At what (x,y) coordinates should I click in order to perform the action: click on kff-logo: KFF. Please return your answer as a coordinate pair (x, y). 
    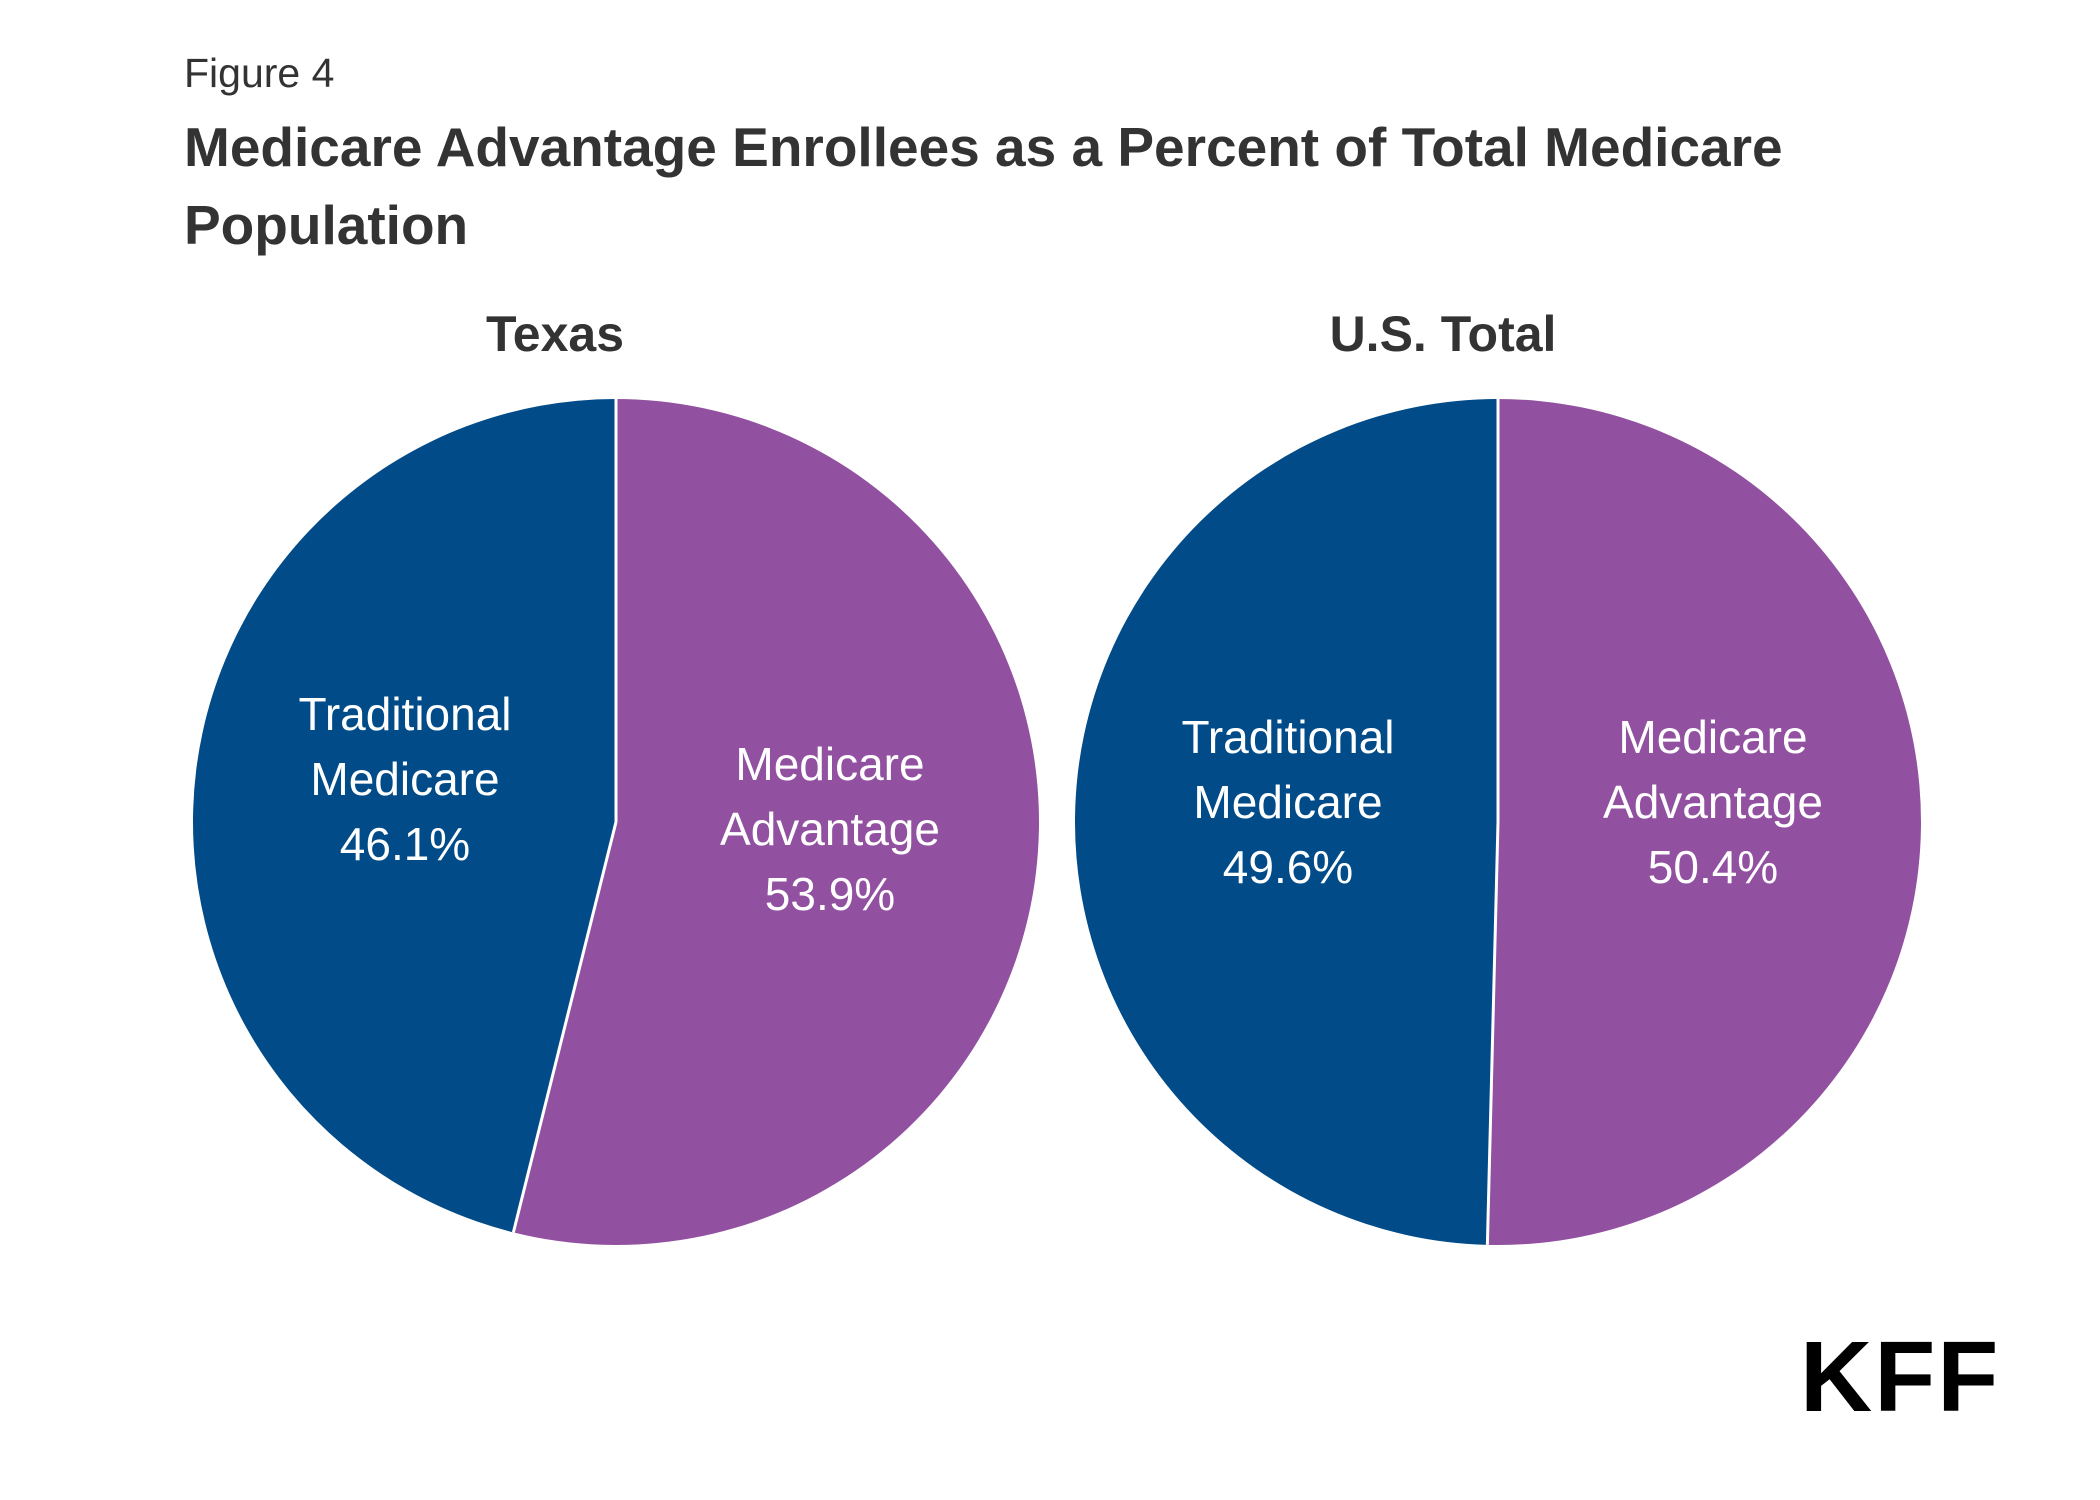
    Looking at the image, I should click on (1900, 1377).